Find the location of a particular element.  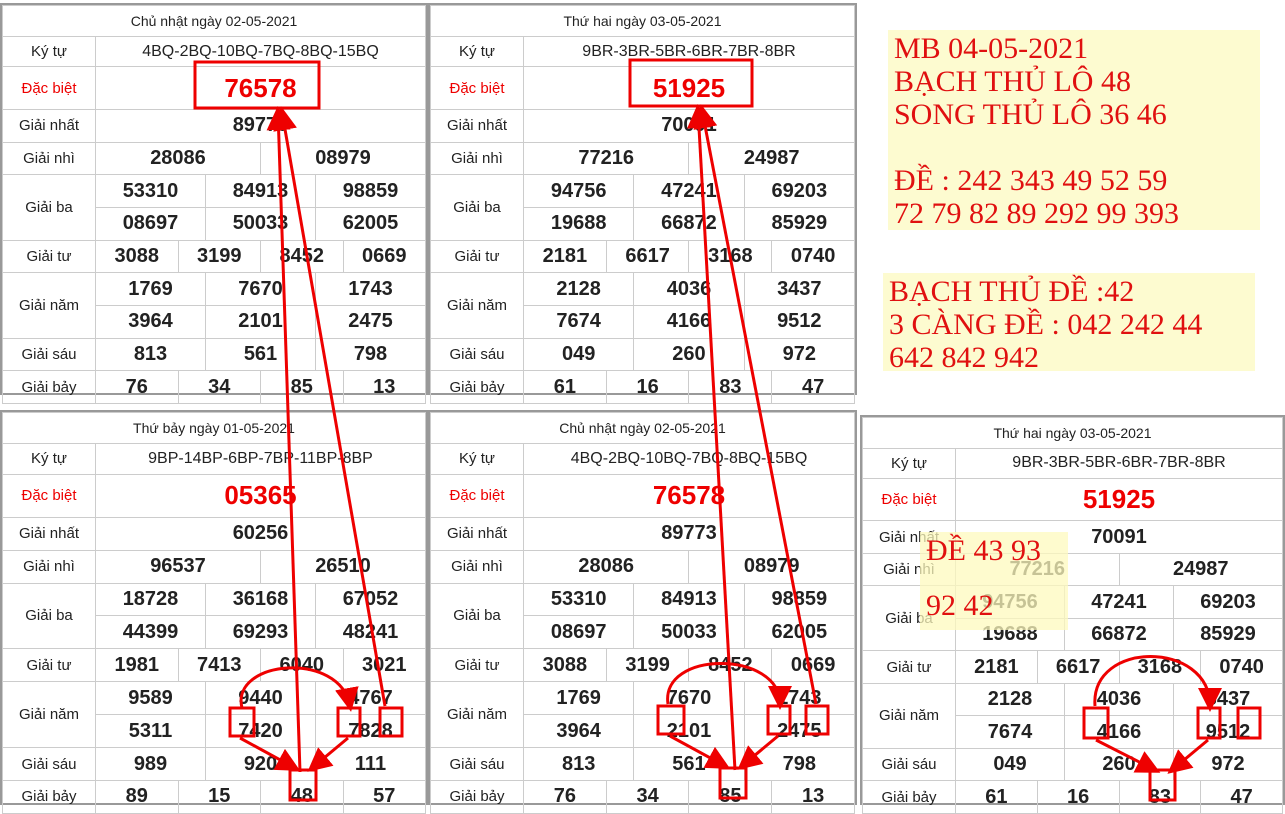

result-number: 7670 is located at coordinates (689, 698).